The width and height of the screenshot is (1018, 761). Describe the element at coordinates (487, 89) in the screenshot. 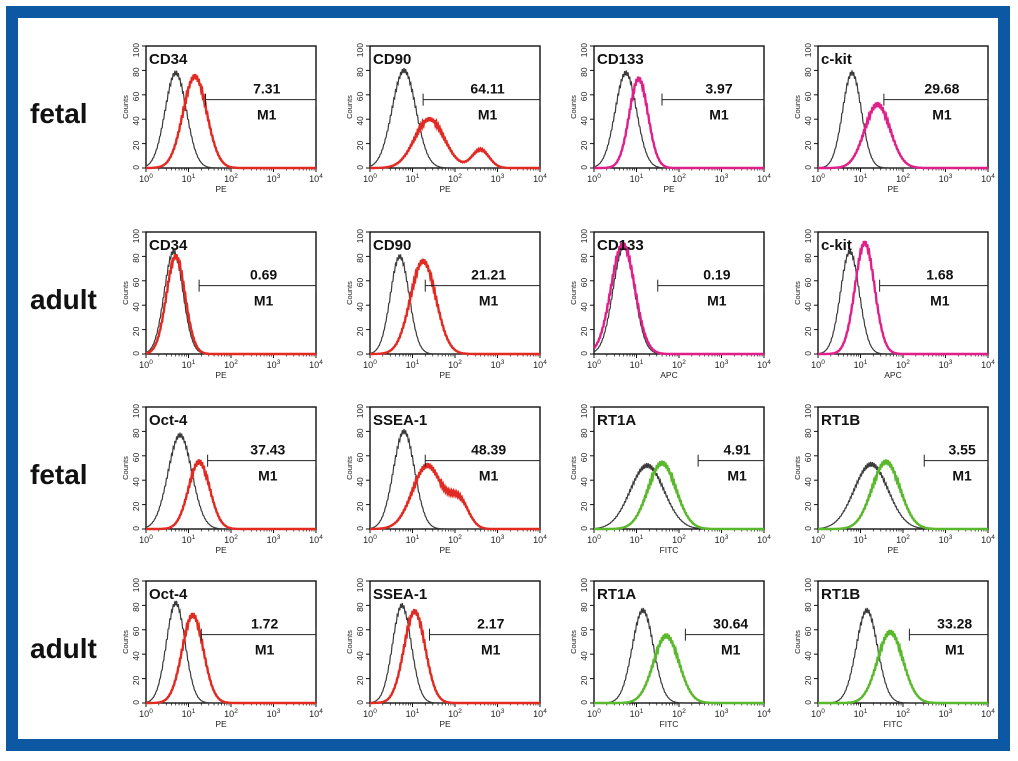

I see `gate-percent: 64.11` at that location.